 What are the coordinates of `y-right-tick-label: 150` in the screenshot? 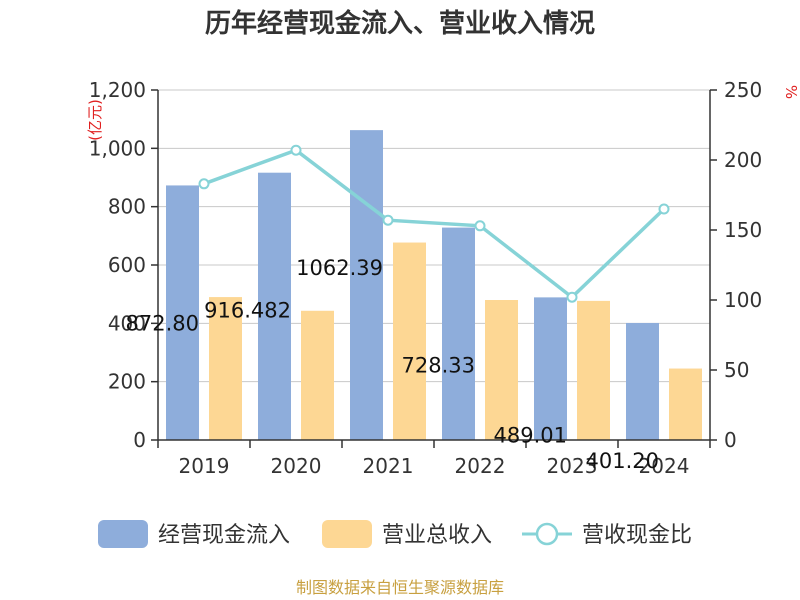 It's located at (743, 230).